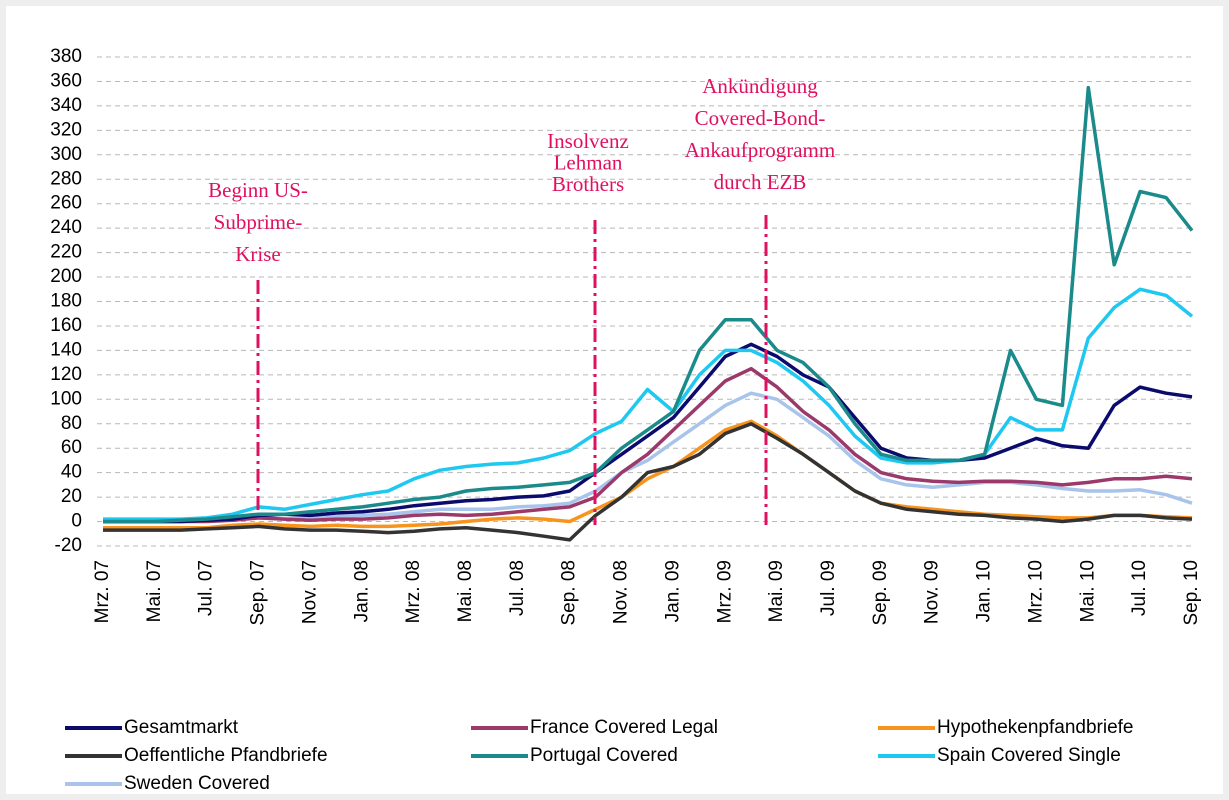  Describe the element at coordinates (71, 496) in the screenshot. I see `y-tick-label: 20` at that location.